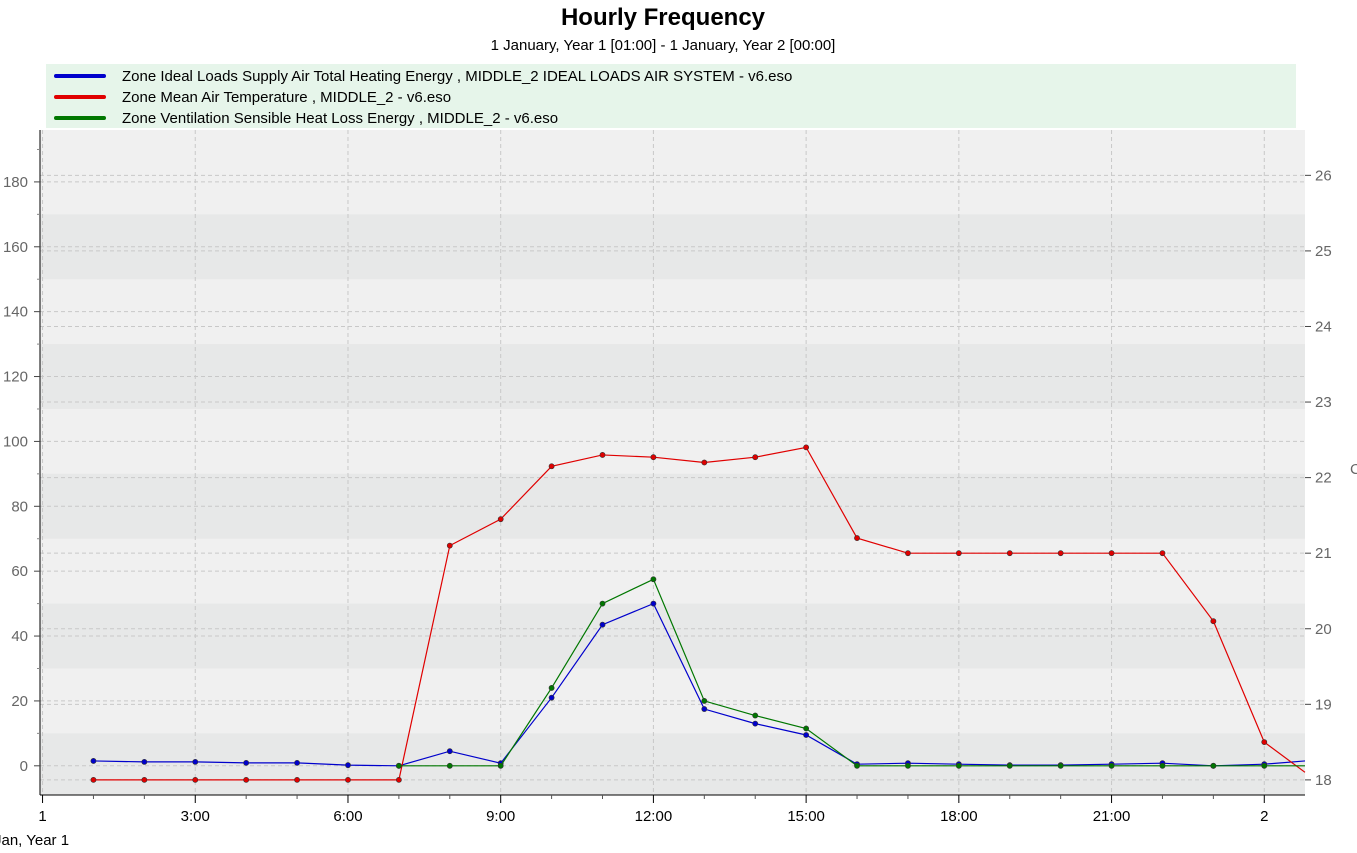  What do you see at coordinates (959, 816) in the screenshot?
I see `x-tick-label: 18:00` at bounding box center [959, 816].